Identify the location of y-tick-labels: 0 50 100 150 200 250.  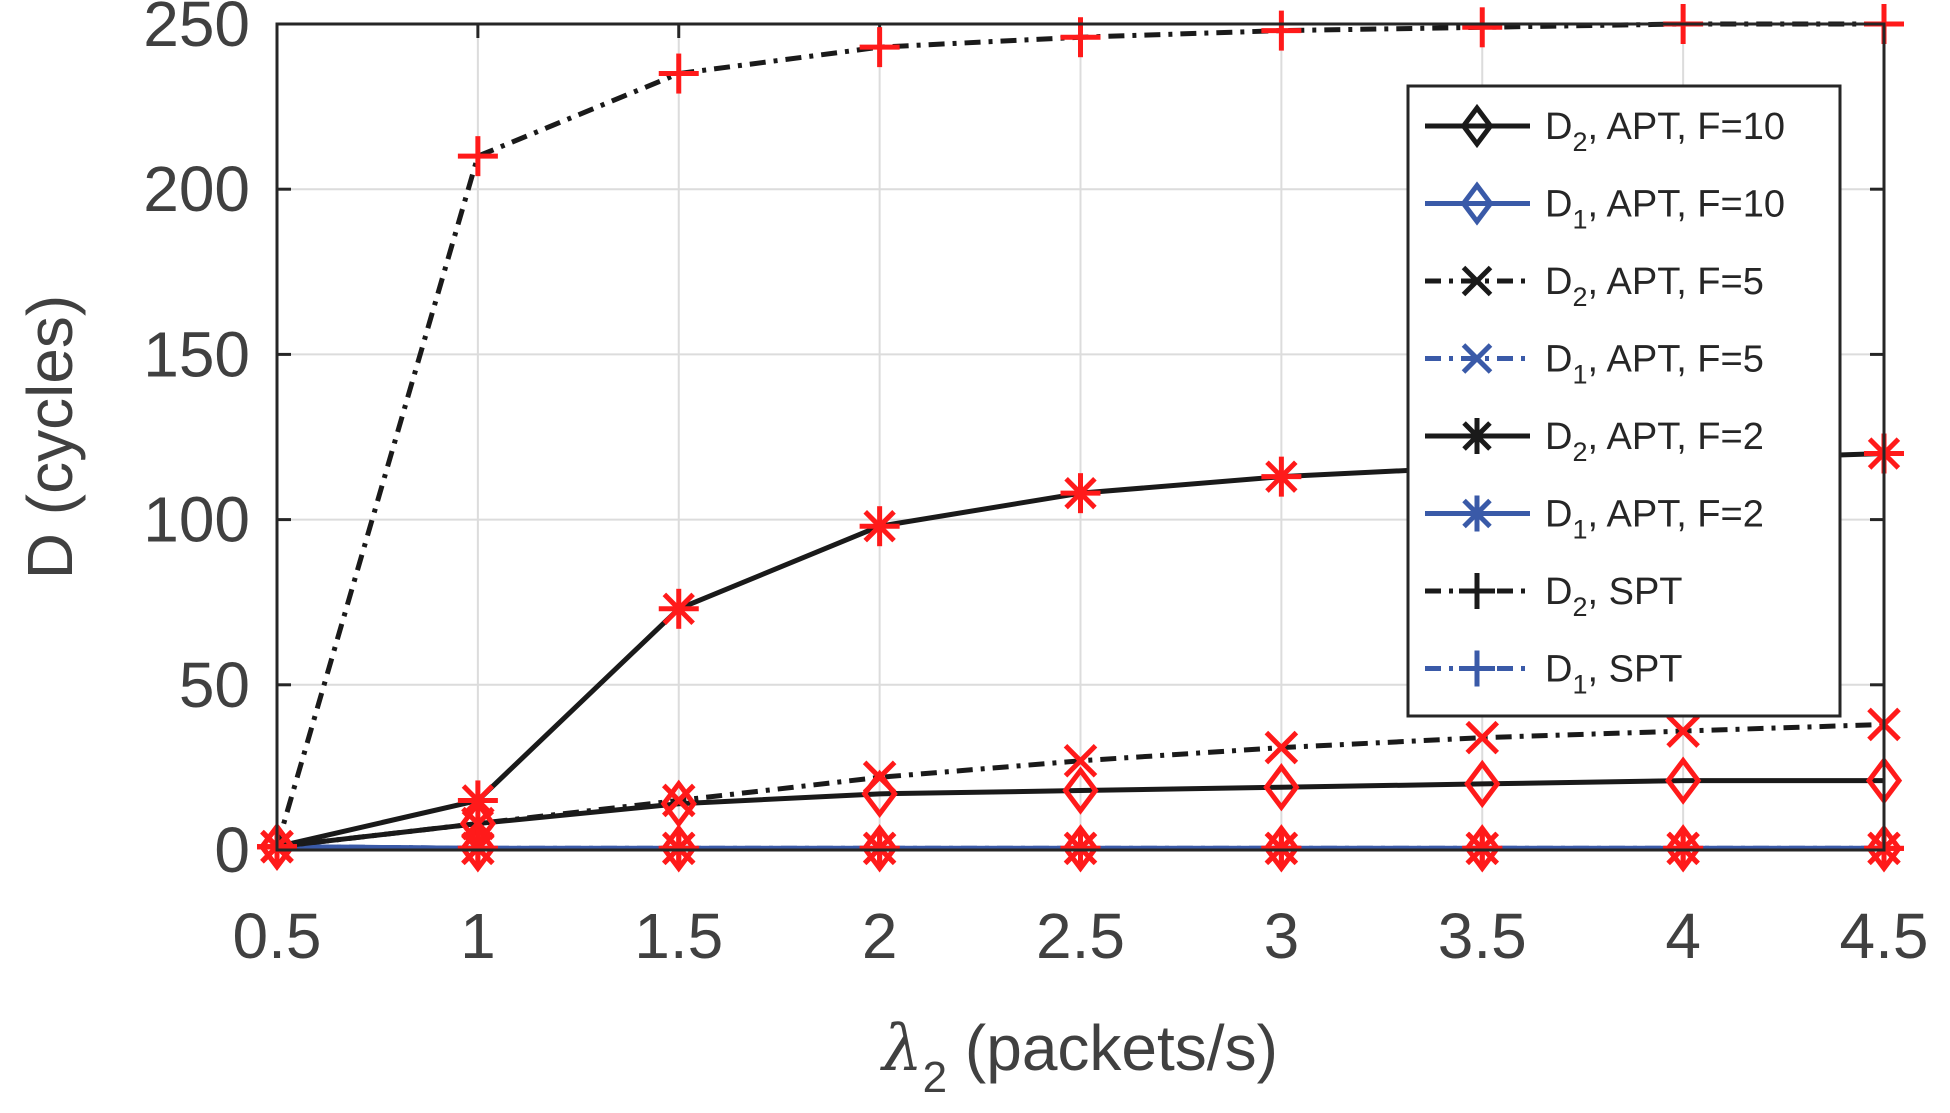
(196, 443).